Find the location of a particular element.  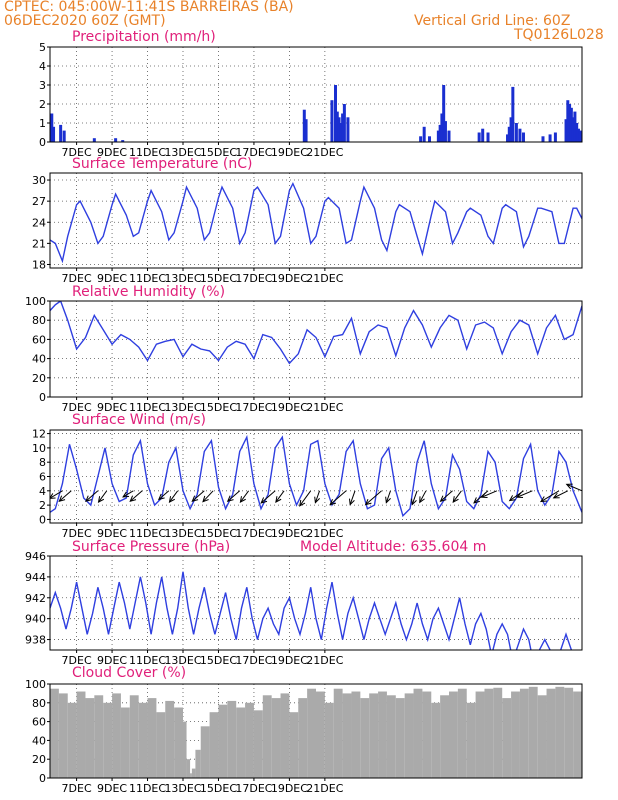

temperature-ytick-label: 30 is located at coordinates (39, 180).